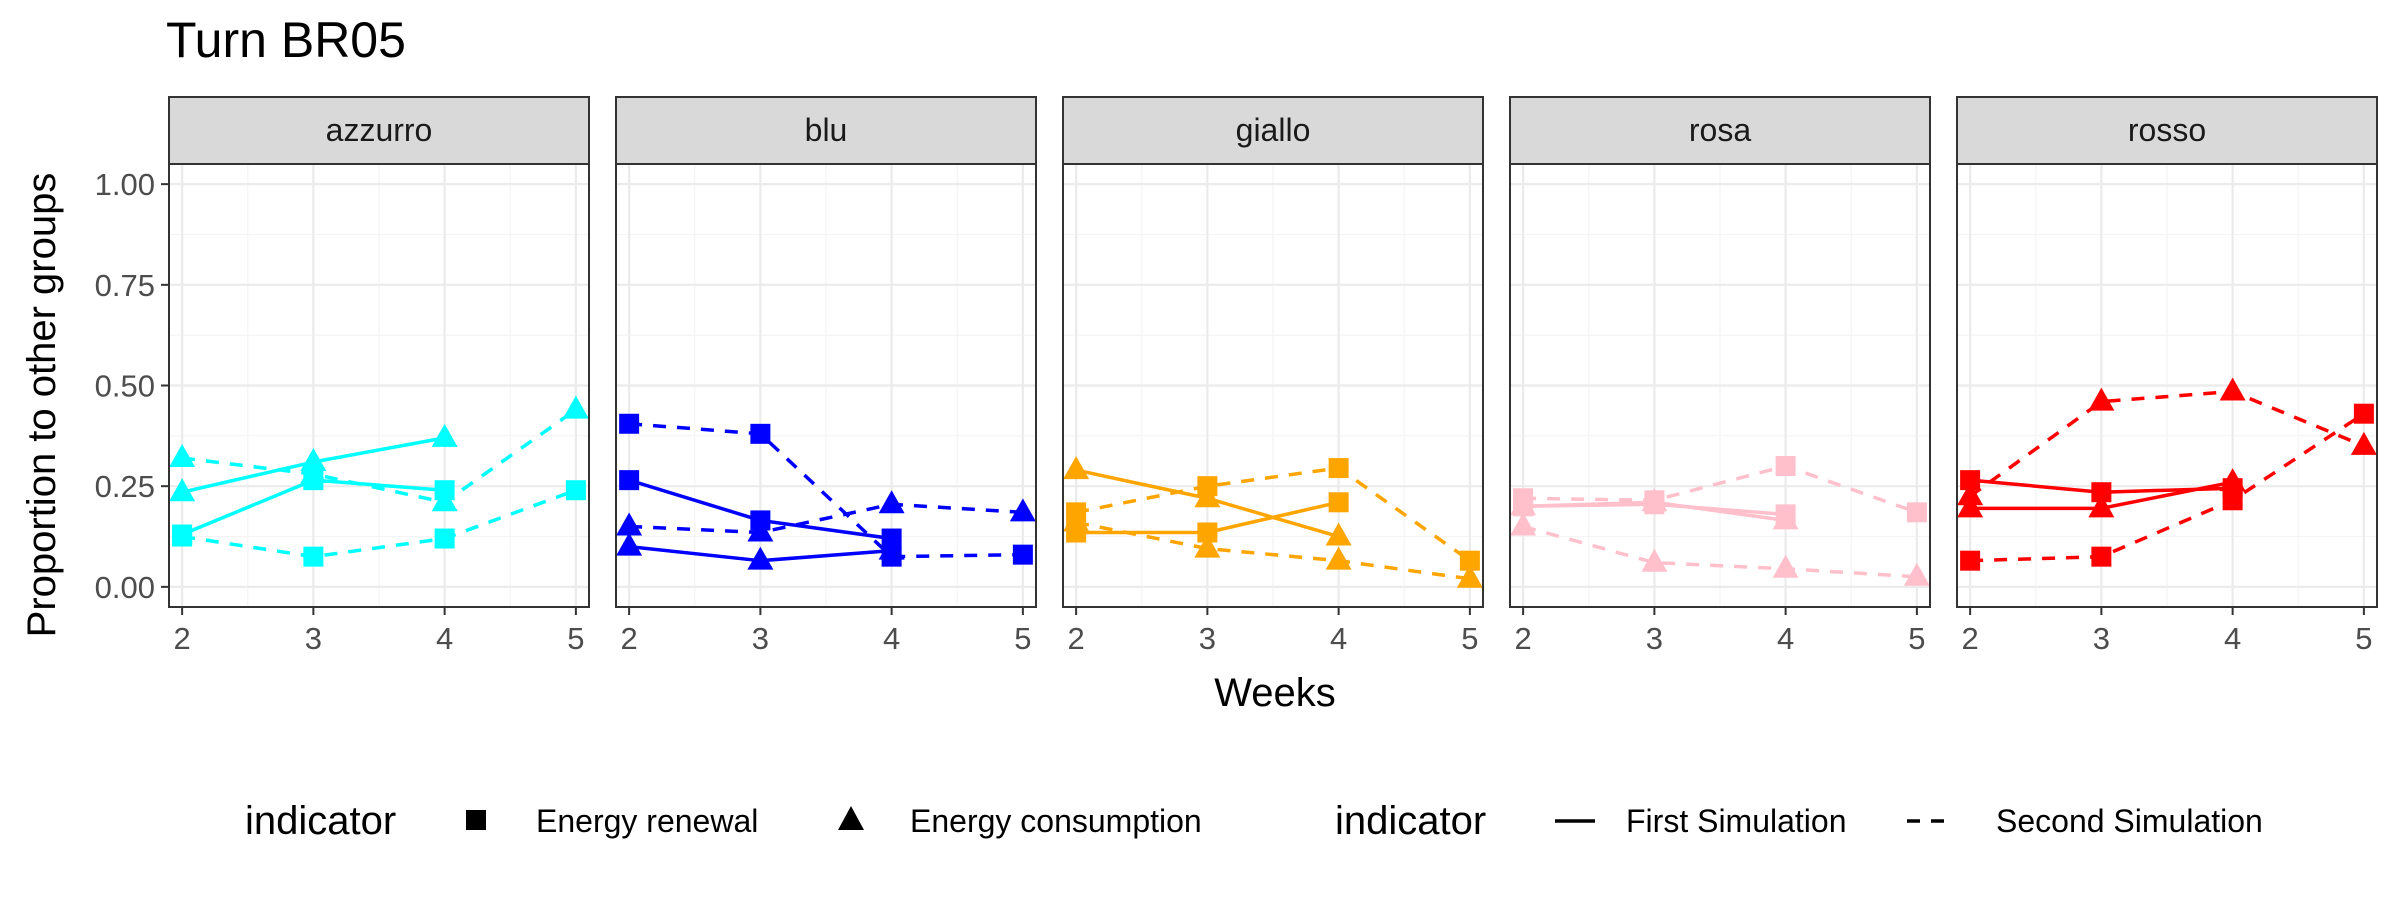 The height and width of the screenshot is (900, 2400). I want to click on y-tick-label: 0.50, so click(125, 386).